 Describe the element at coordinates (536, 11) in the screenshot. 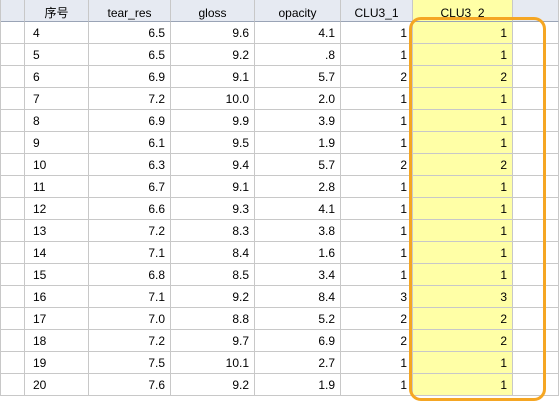

I see `column-header-empty` at that location.